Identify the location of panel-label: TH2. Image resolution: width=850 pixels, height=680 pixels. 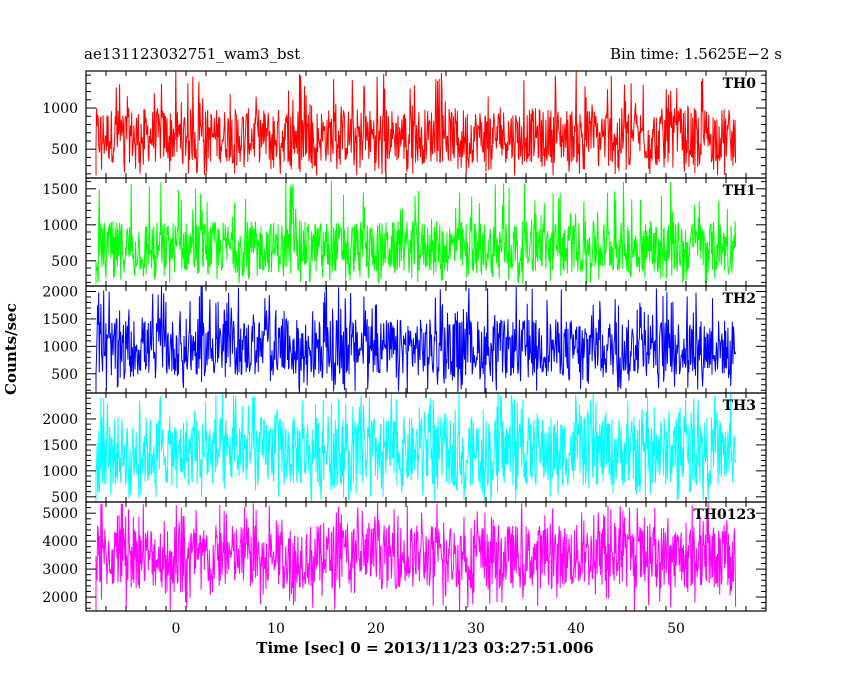
(739, 299).